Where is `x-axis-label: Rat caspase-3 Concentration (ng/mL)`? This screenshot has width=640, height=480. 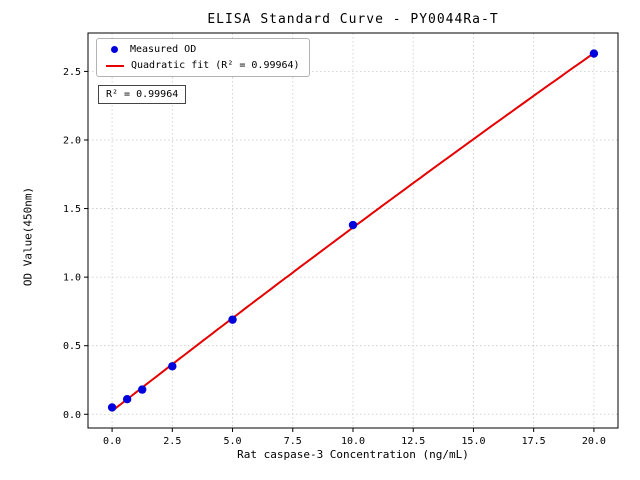 x-axis-label: Rat caspase-3 Concentration (ng/mL) is located at coordinates (353, 454).